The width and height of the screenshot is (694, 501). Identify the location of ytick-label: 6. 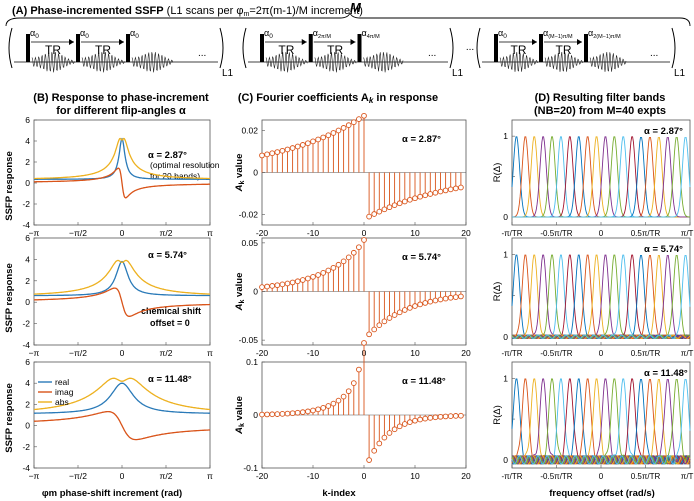
(27, 120).